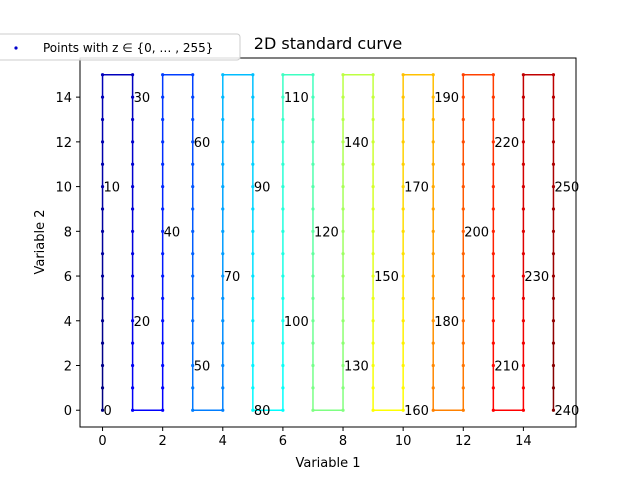  What do you see at coordinates (506, 367) in the screenshot?
I see `point-annotation: 210` at bounding box center [506, 367].